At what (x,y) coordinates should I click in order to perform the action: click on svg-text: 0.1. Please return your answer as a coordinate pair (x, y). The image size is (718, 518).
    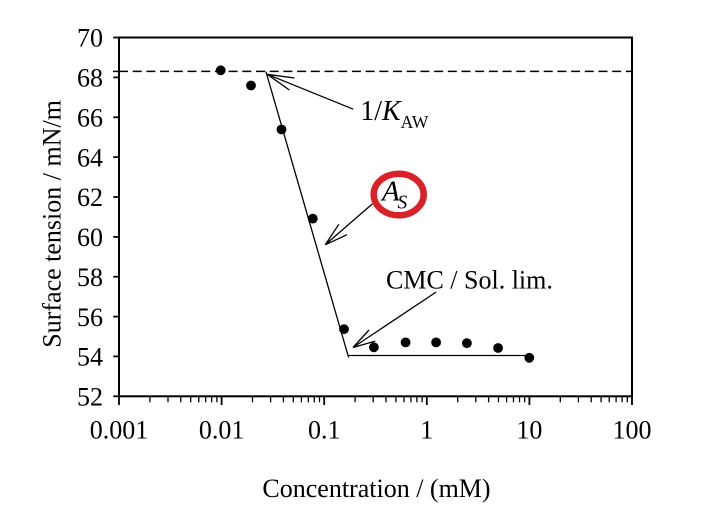
    Looking at the image, I should click on (324, 430).